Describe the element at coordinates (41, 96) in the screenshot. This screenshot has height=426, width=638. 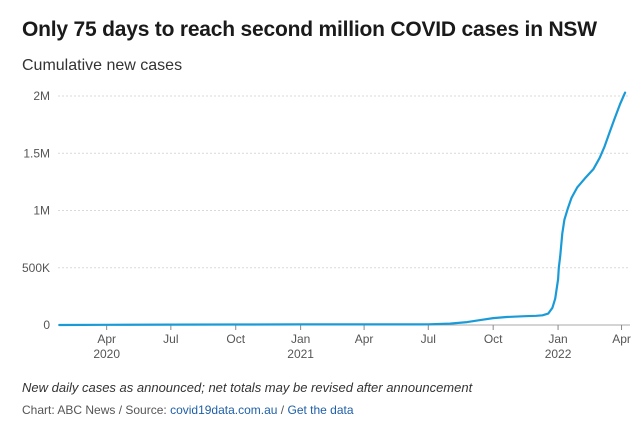
I see `y-tick-label: 2M` at that location.